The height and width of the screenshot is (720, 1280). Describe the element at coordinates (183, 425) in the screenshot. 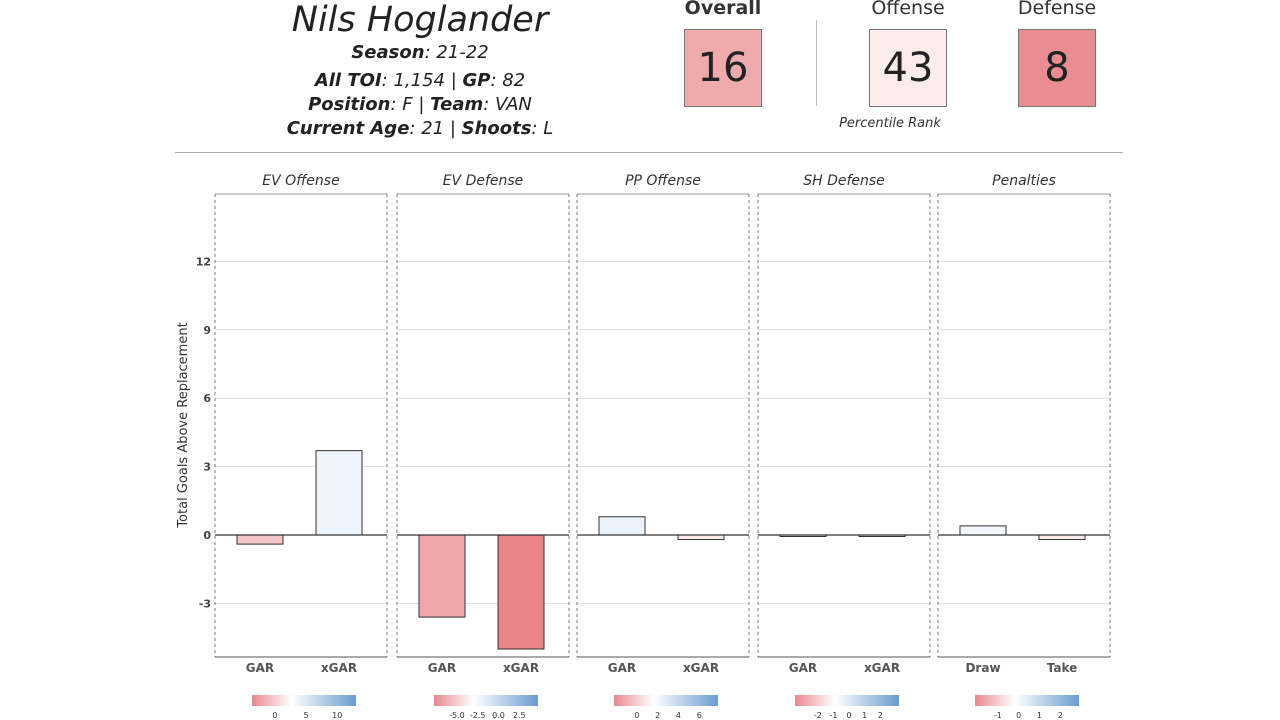

I see `y-axis-label: Total Goals Above Replacement` at that location.